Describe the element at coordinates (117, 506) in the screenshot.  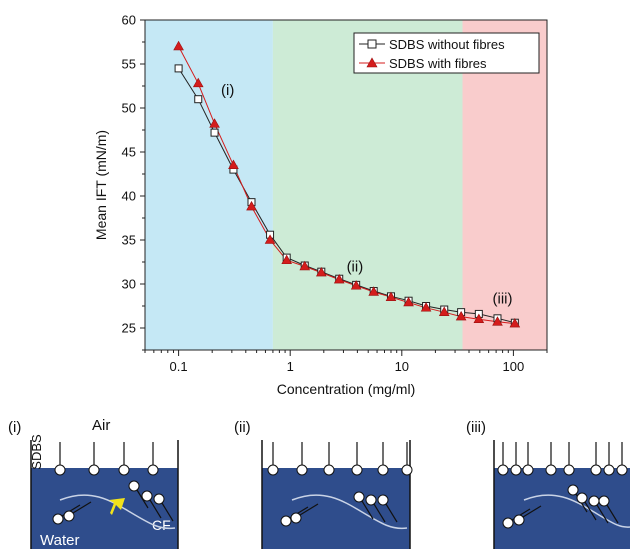
I see `adsorption-arrow-icon` at that location.